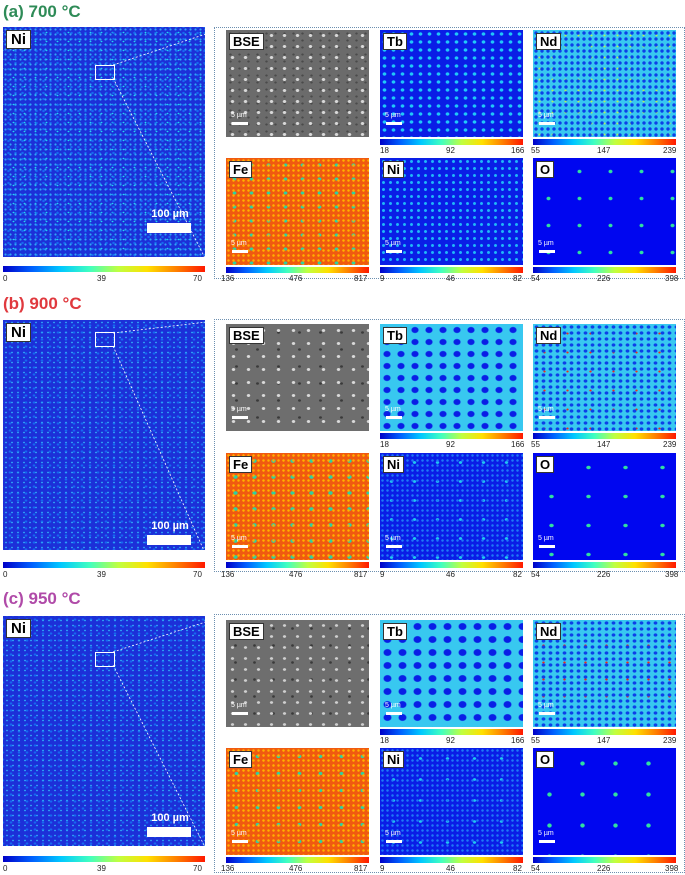 Image resolution: width=685 pixels, height=875 pixels. What do you see at coordinates (382, 278) in the screenshot?
I see `colorbar-min: 9` at bounding box center [382, 278].